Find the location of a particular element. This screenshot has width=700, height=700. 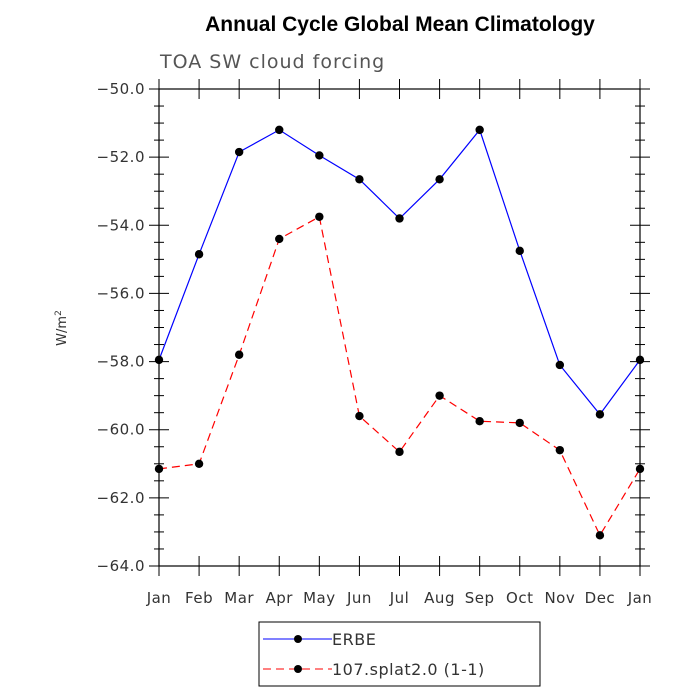

x-tick-label: May is located at coordinates (319, 598).